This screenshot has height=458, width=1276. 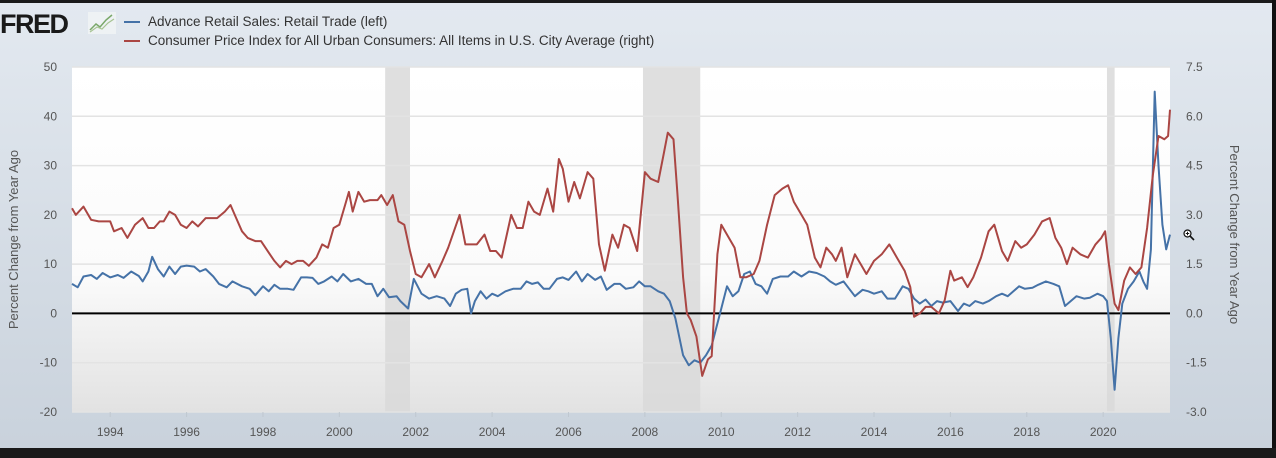 What do you see at coordinates (1274, 229) in the screenshot?
I see `window-right-edge` at bounding box center [1274, 229].